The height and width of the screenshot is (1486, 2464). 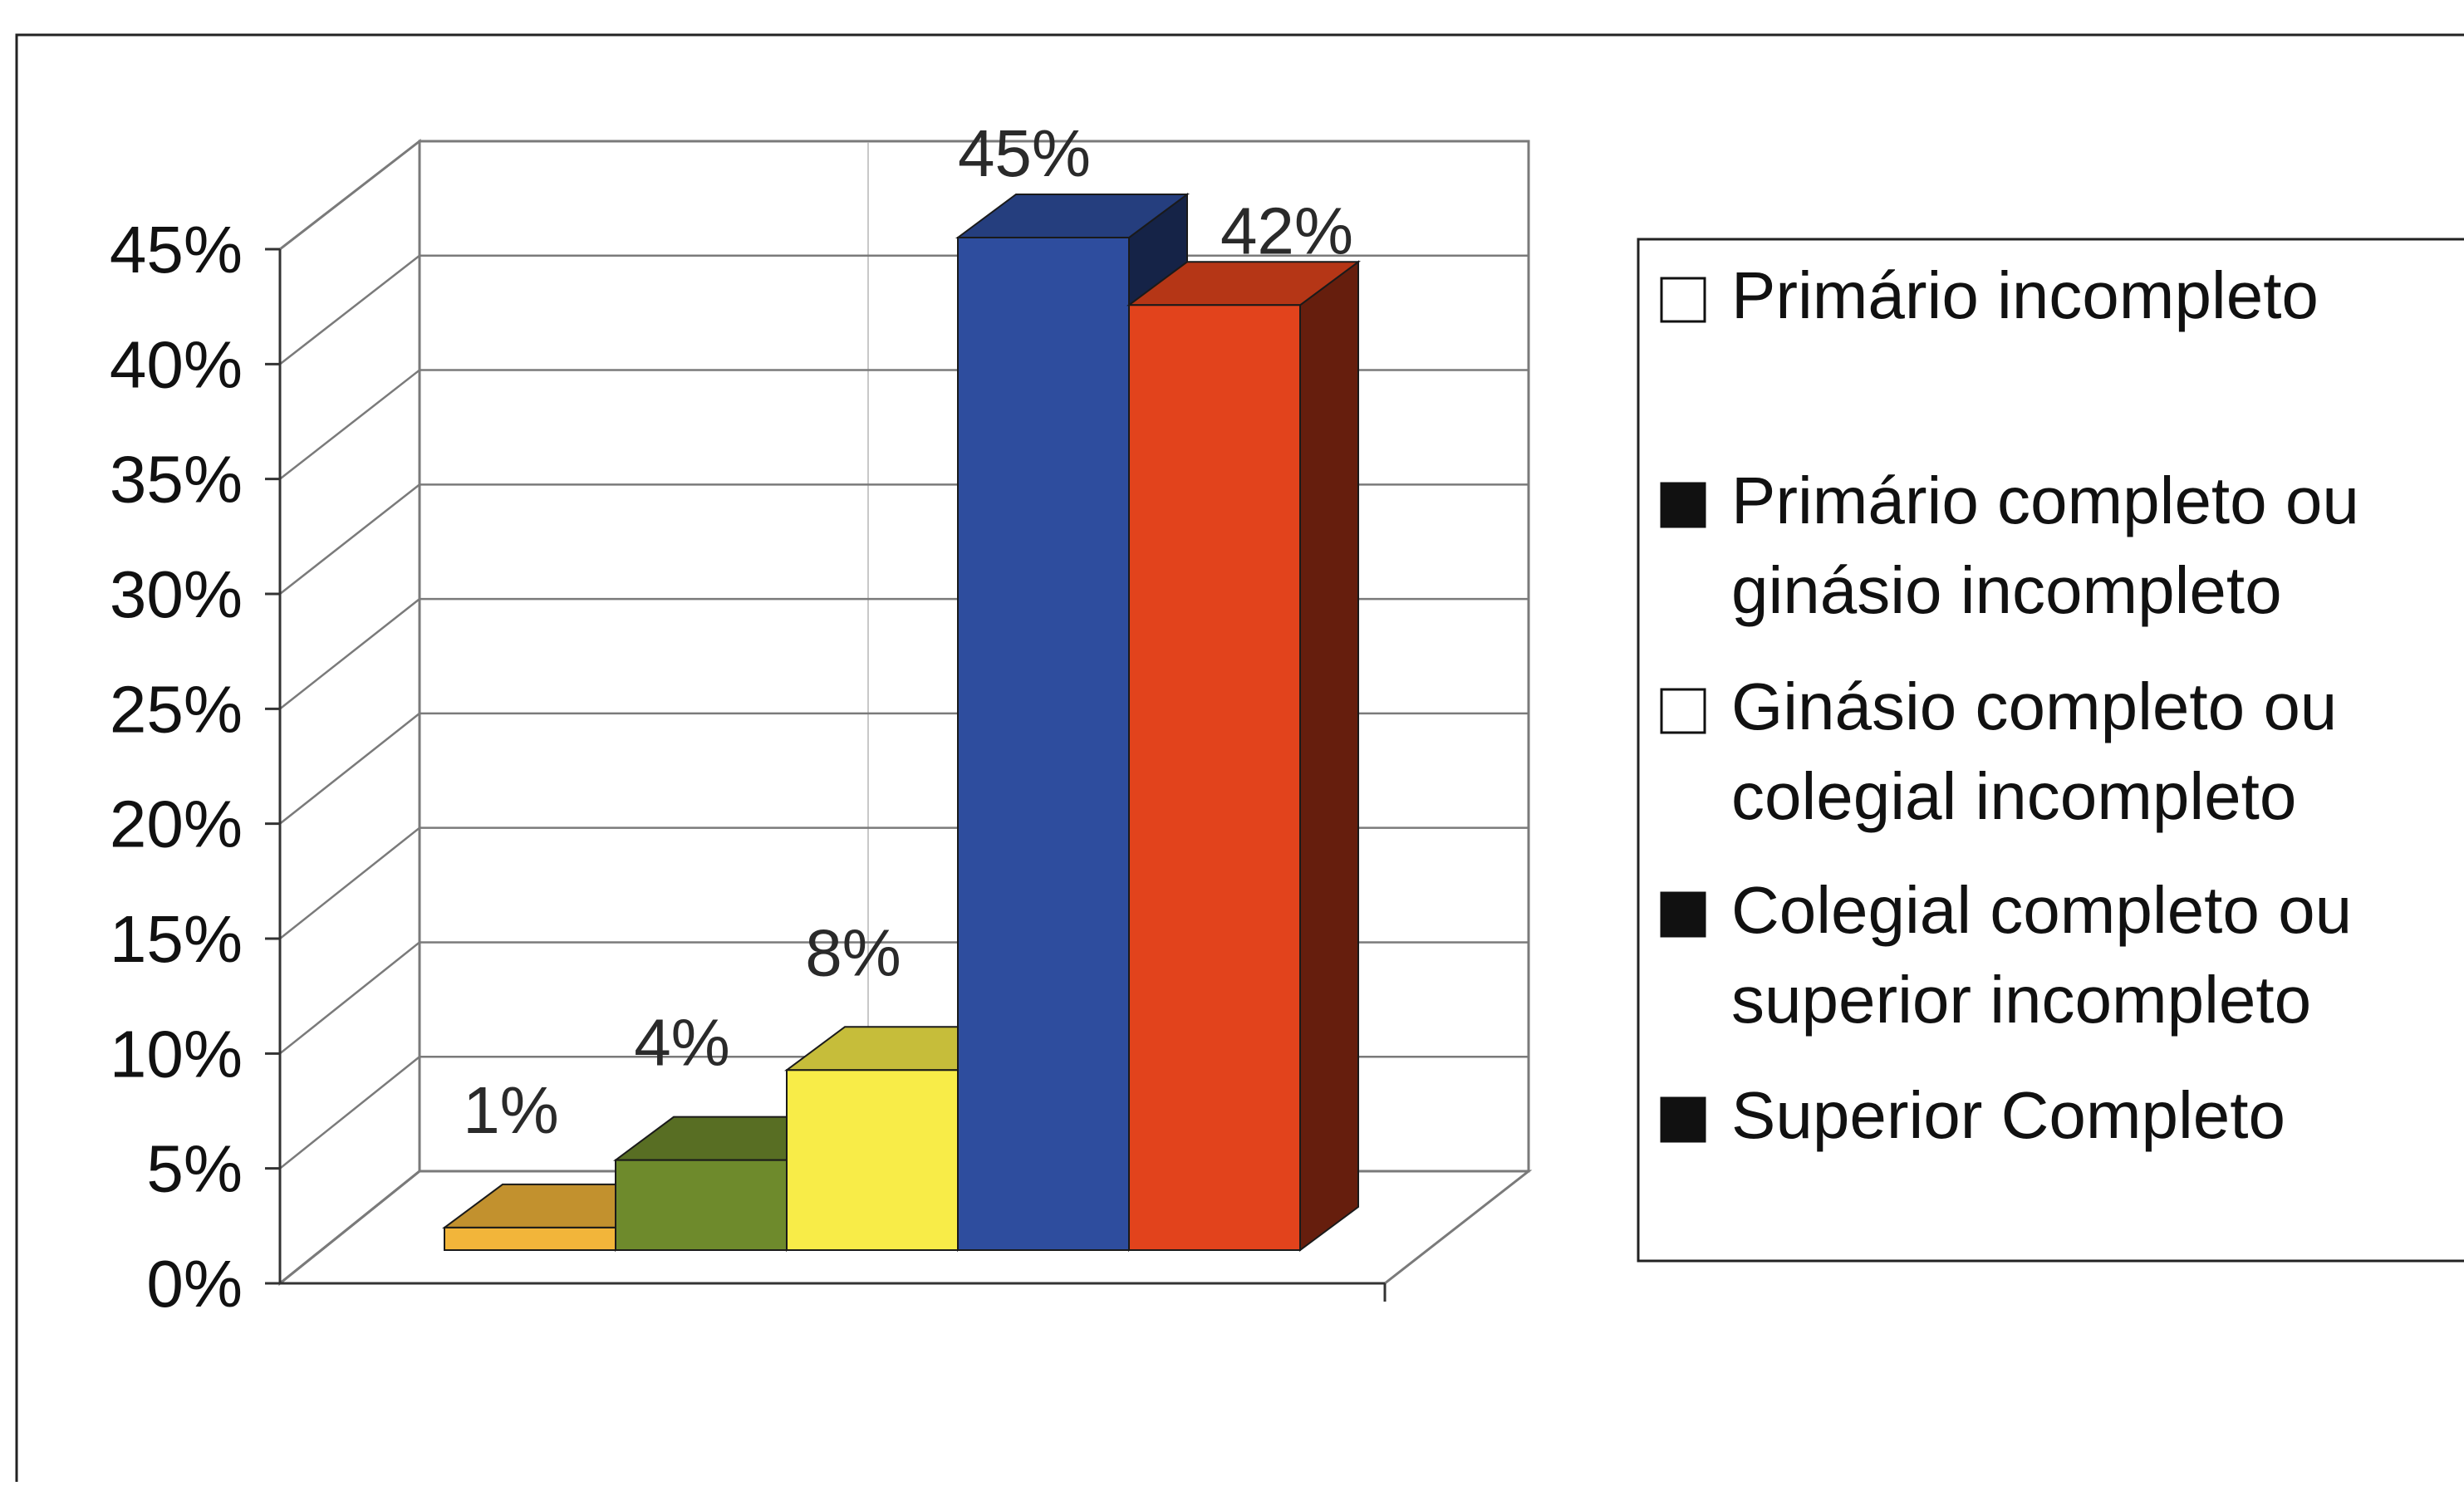 What do you see at coordinates (2041, 910) in the screenshot?
I see `legend-label: Colegial completo ou` at bounding box center [2041, 910].